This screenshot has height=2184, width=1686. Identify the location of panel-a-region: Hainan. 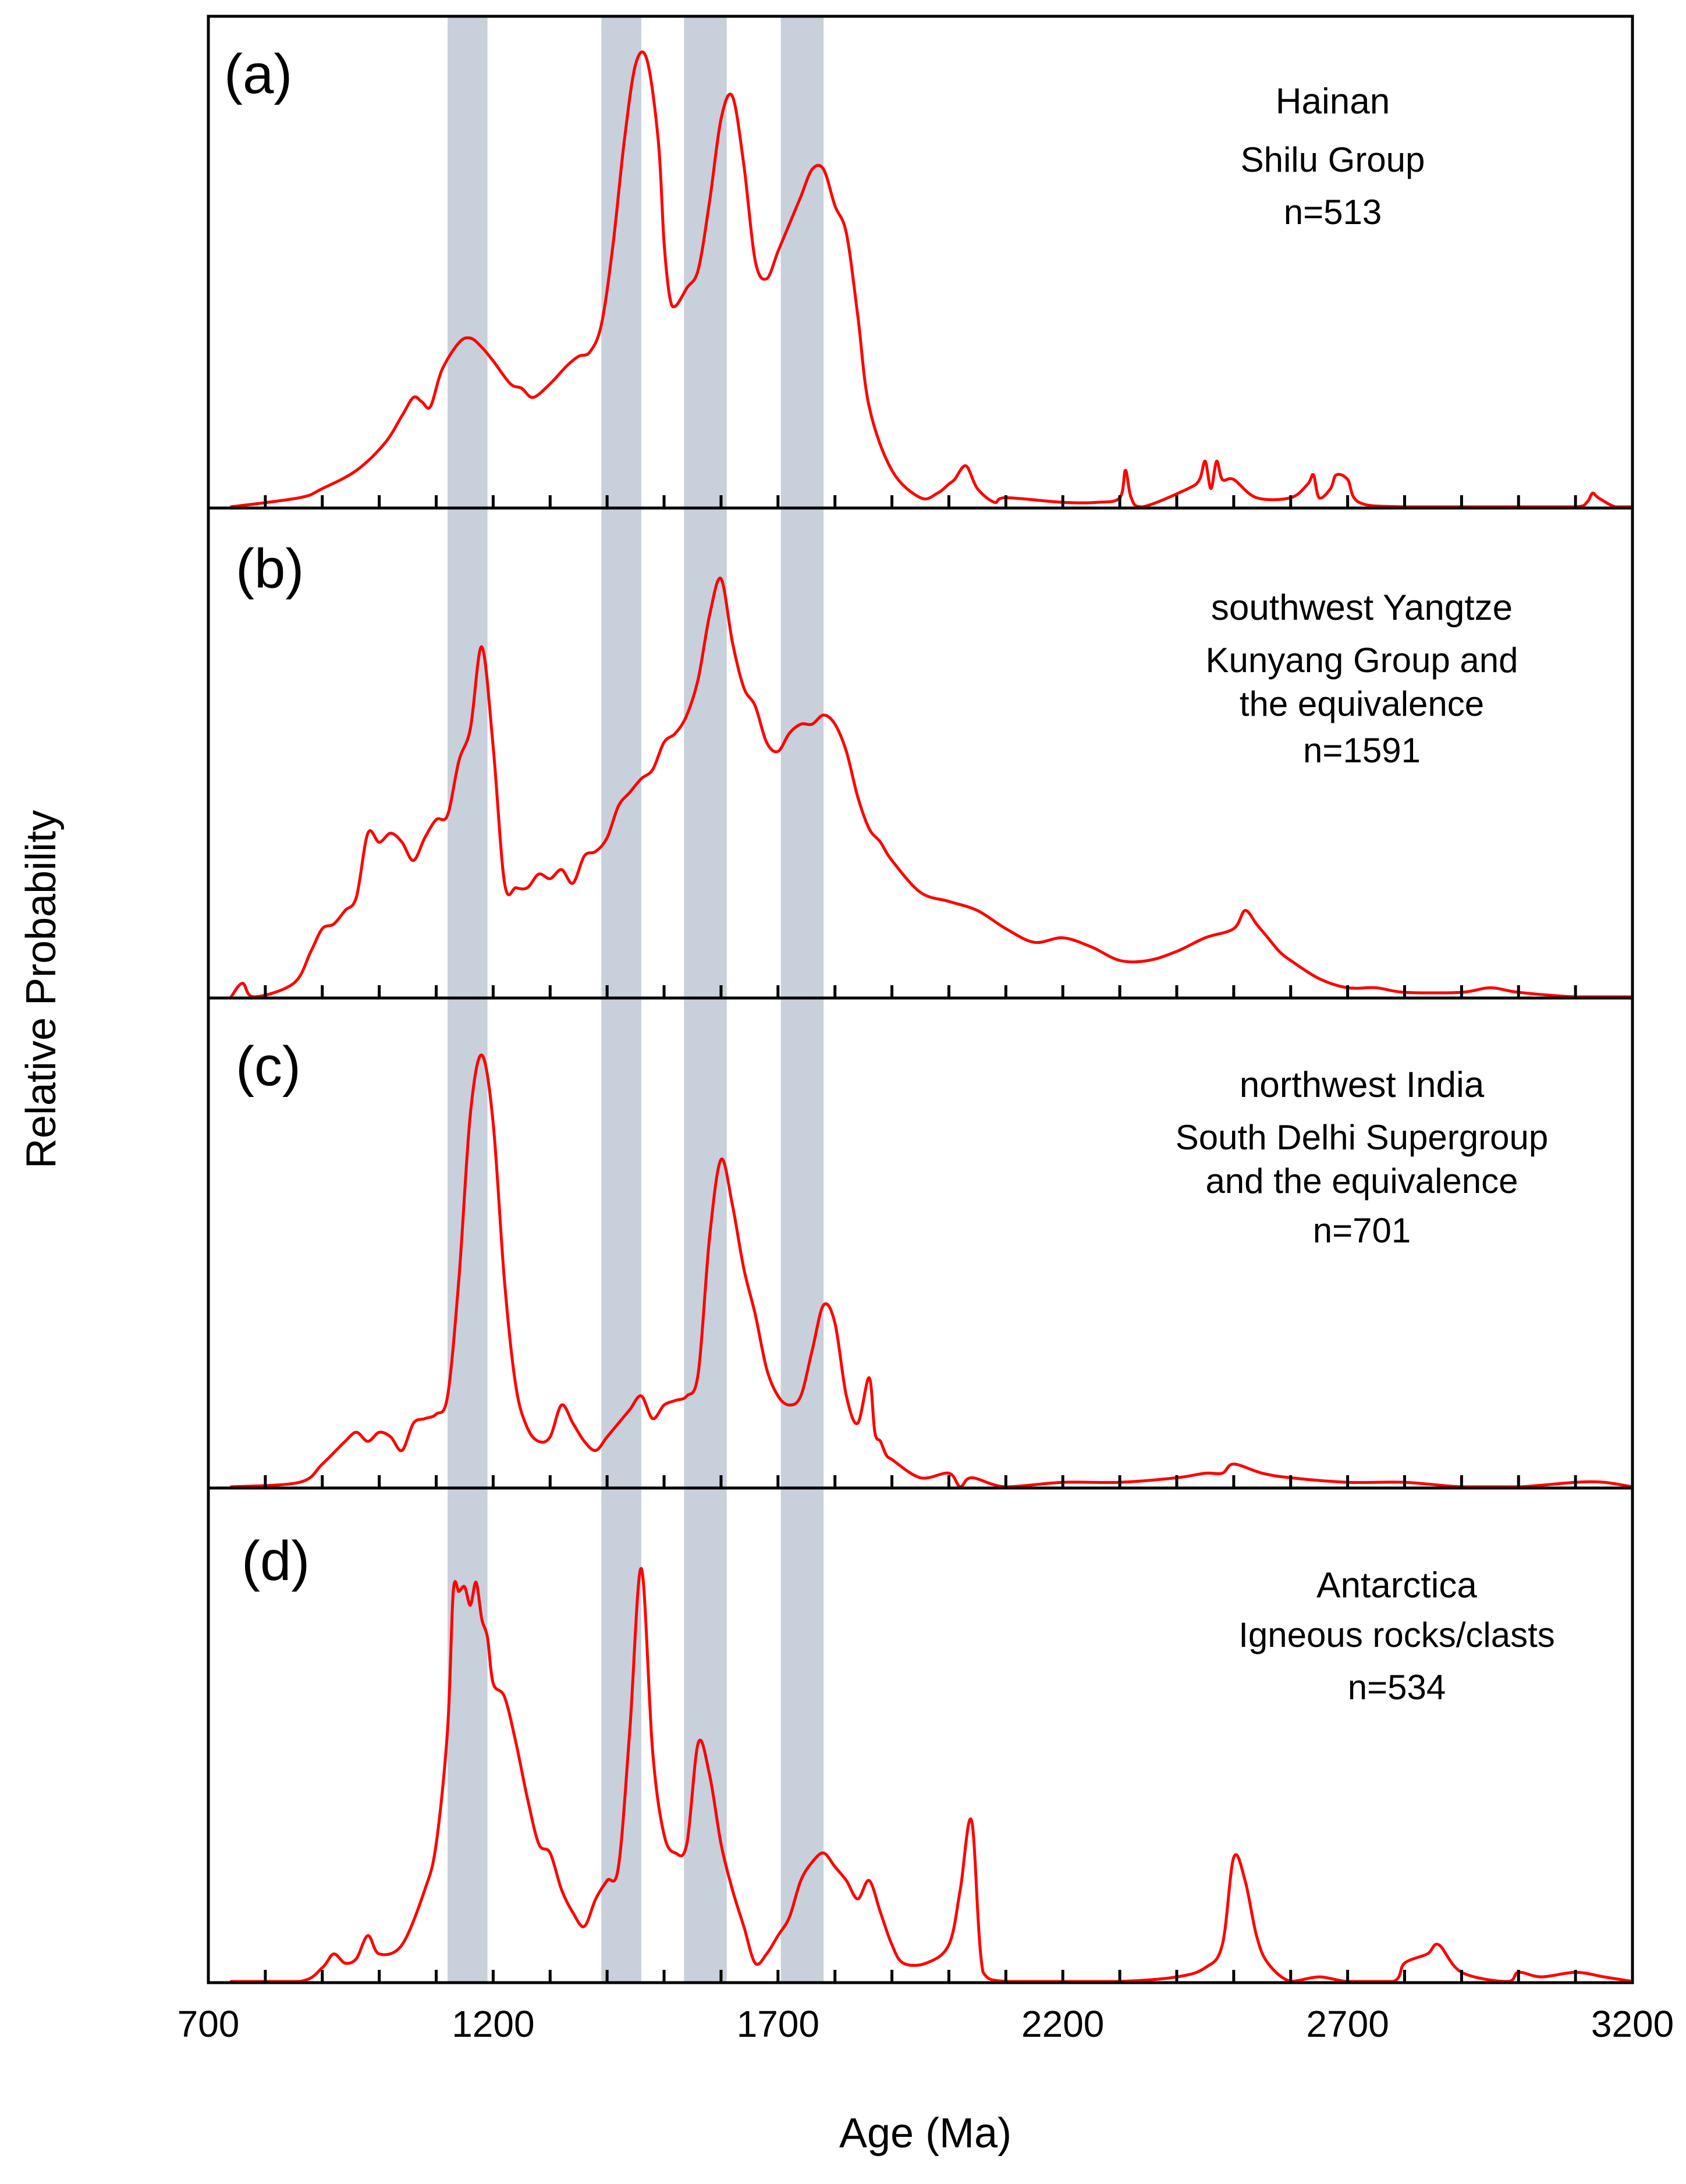
(1333, 101).